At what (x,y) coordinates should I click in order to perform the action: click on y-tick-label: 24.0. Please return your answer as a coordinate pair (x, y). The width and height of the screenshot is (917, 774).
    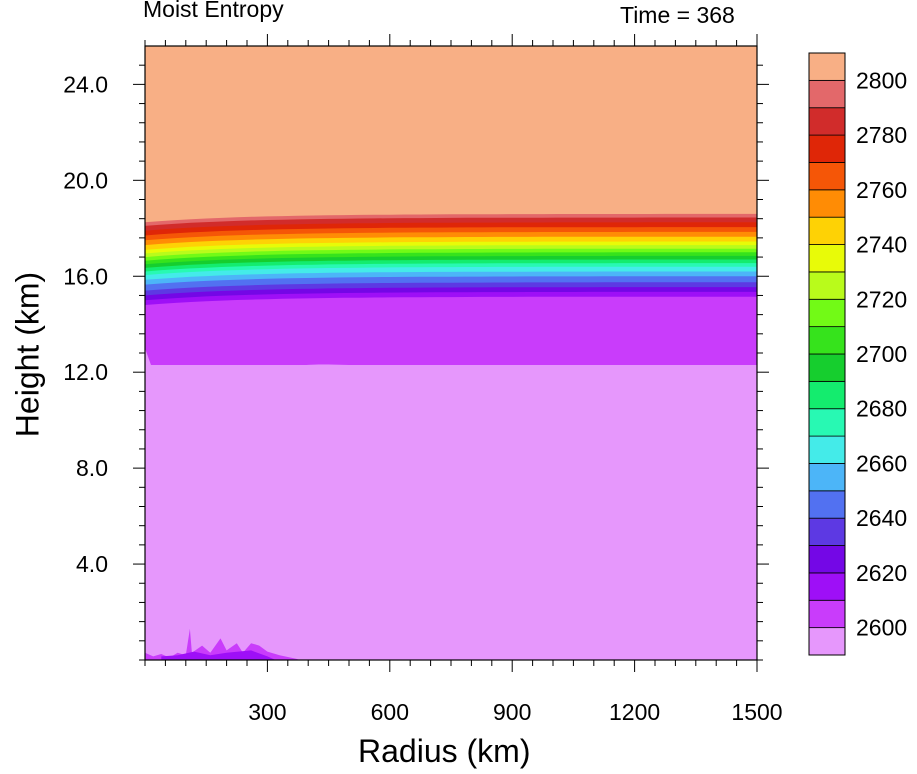
    Looking at the image, I should click on (85, 84).